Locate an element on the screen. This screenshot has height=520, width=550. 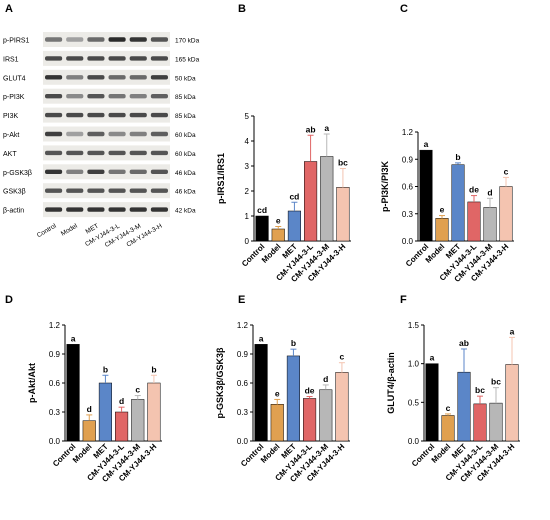
significance-letter: ab is located at coordinates (311, 129).